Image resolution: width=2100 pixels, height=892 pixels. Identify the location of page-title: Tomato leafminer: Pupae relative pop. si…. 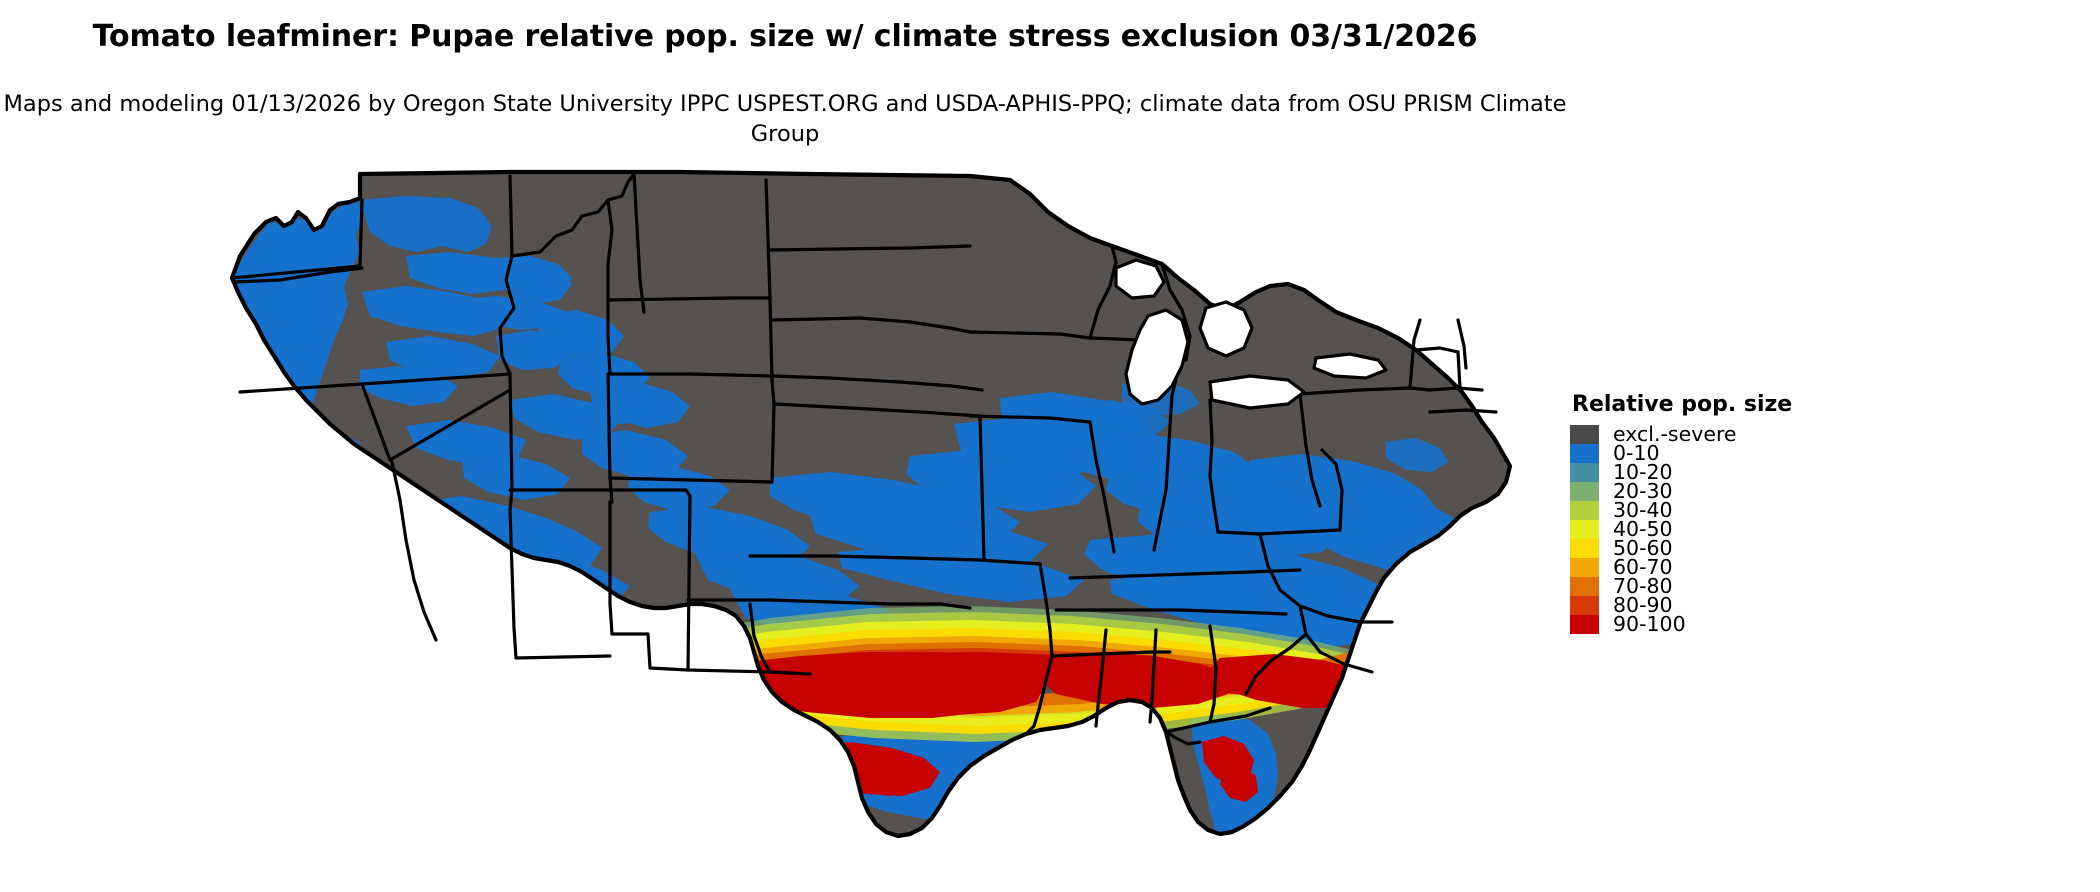
(785, 36).